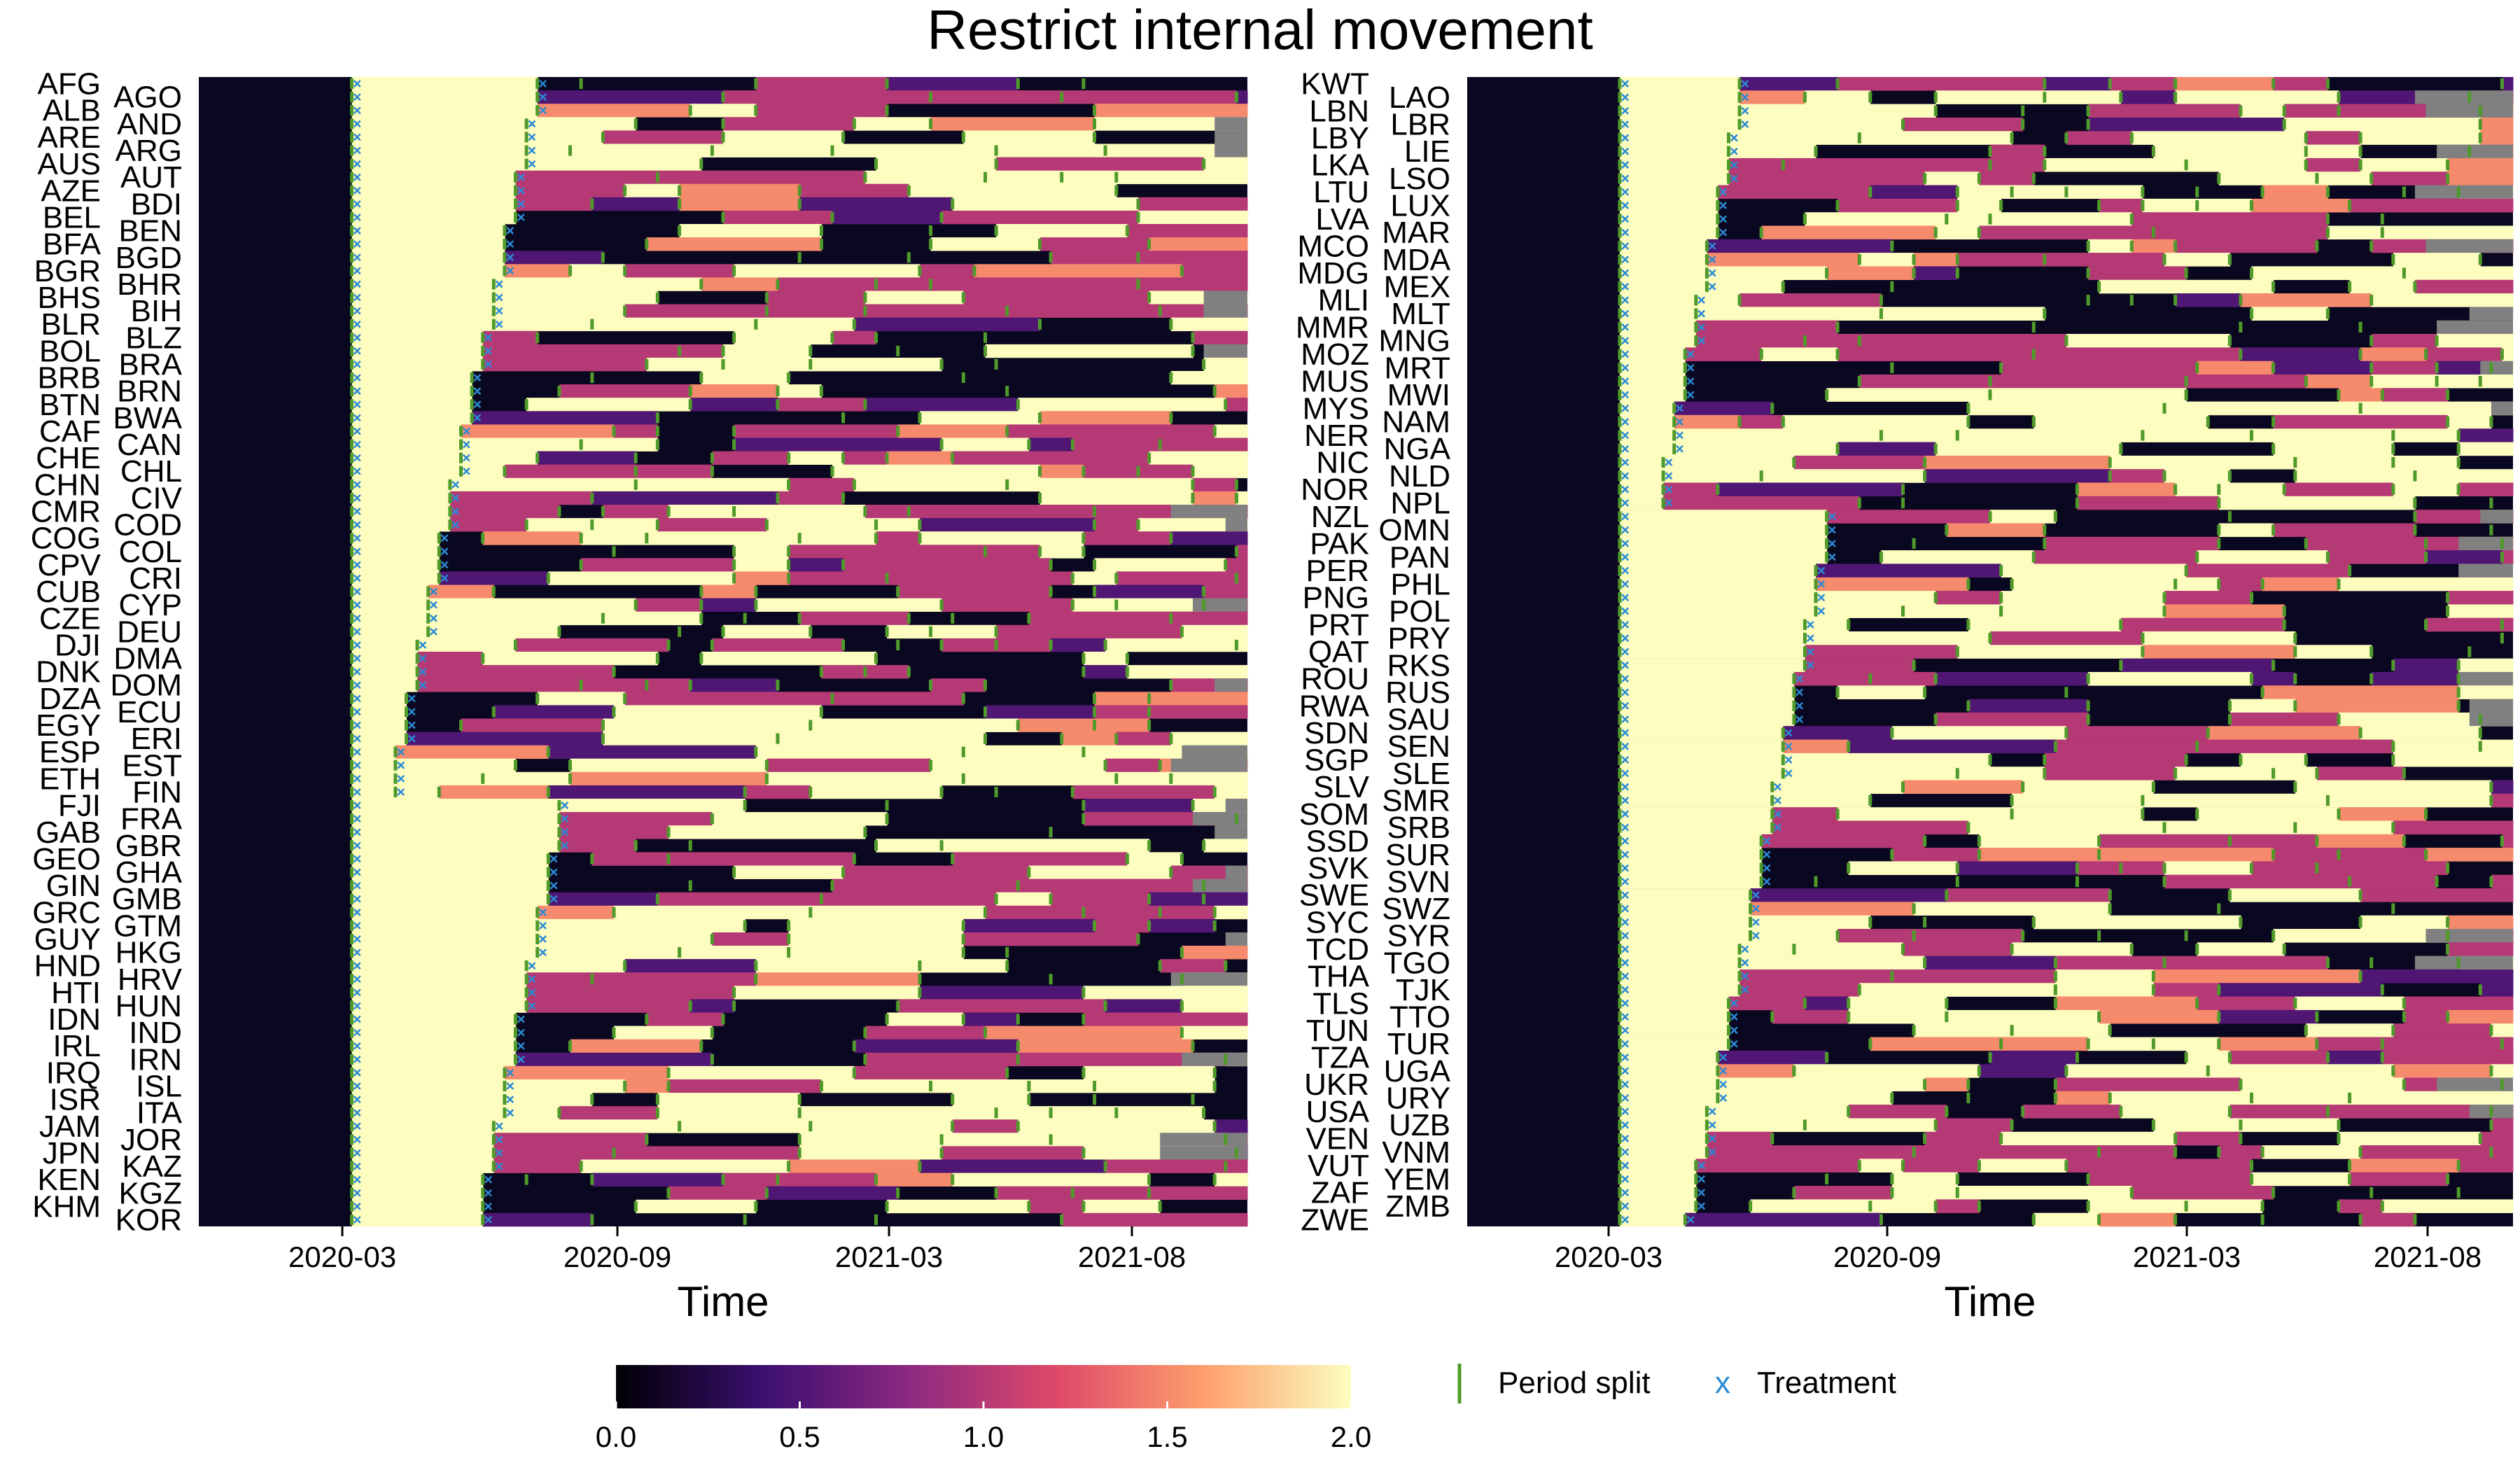  I want to click on country-label: UKR, so click(1336, 1085).